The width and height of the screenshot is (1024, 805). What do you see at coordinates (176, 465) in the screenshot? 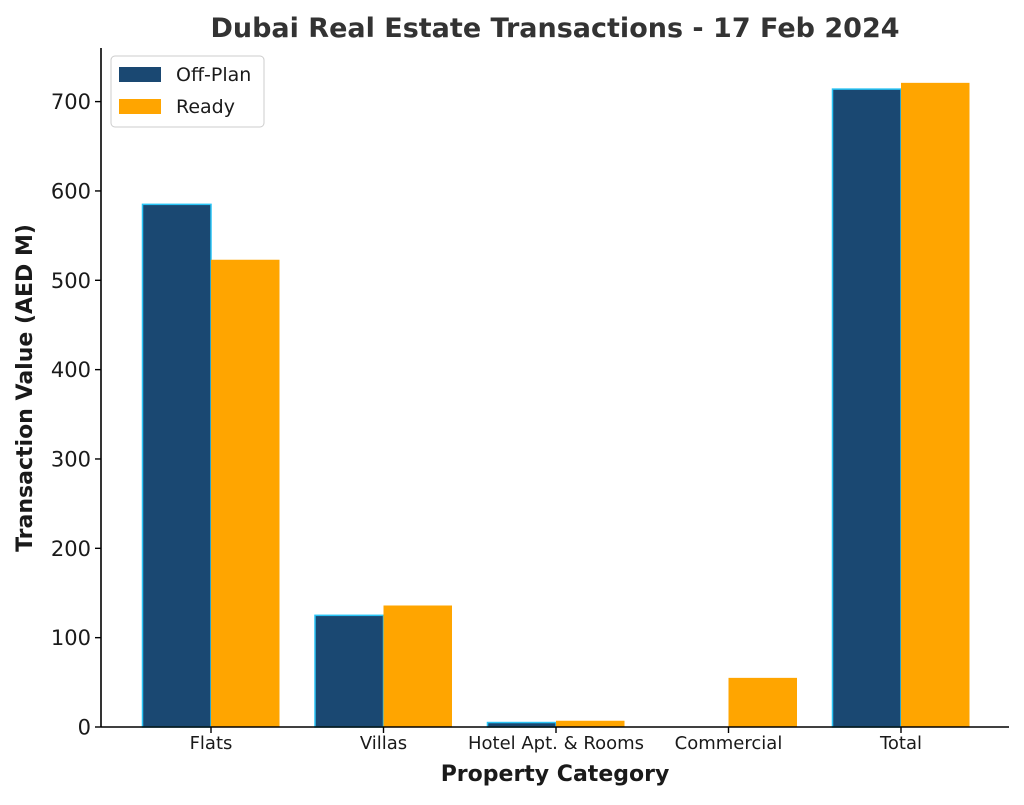
I see `bar-off-plan-flats` at bounding box center [176, 465].